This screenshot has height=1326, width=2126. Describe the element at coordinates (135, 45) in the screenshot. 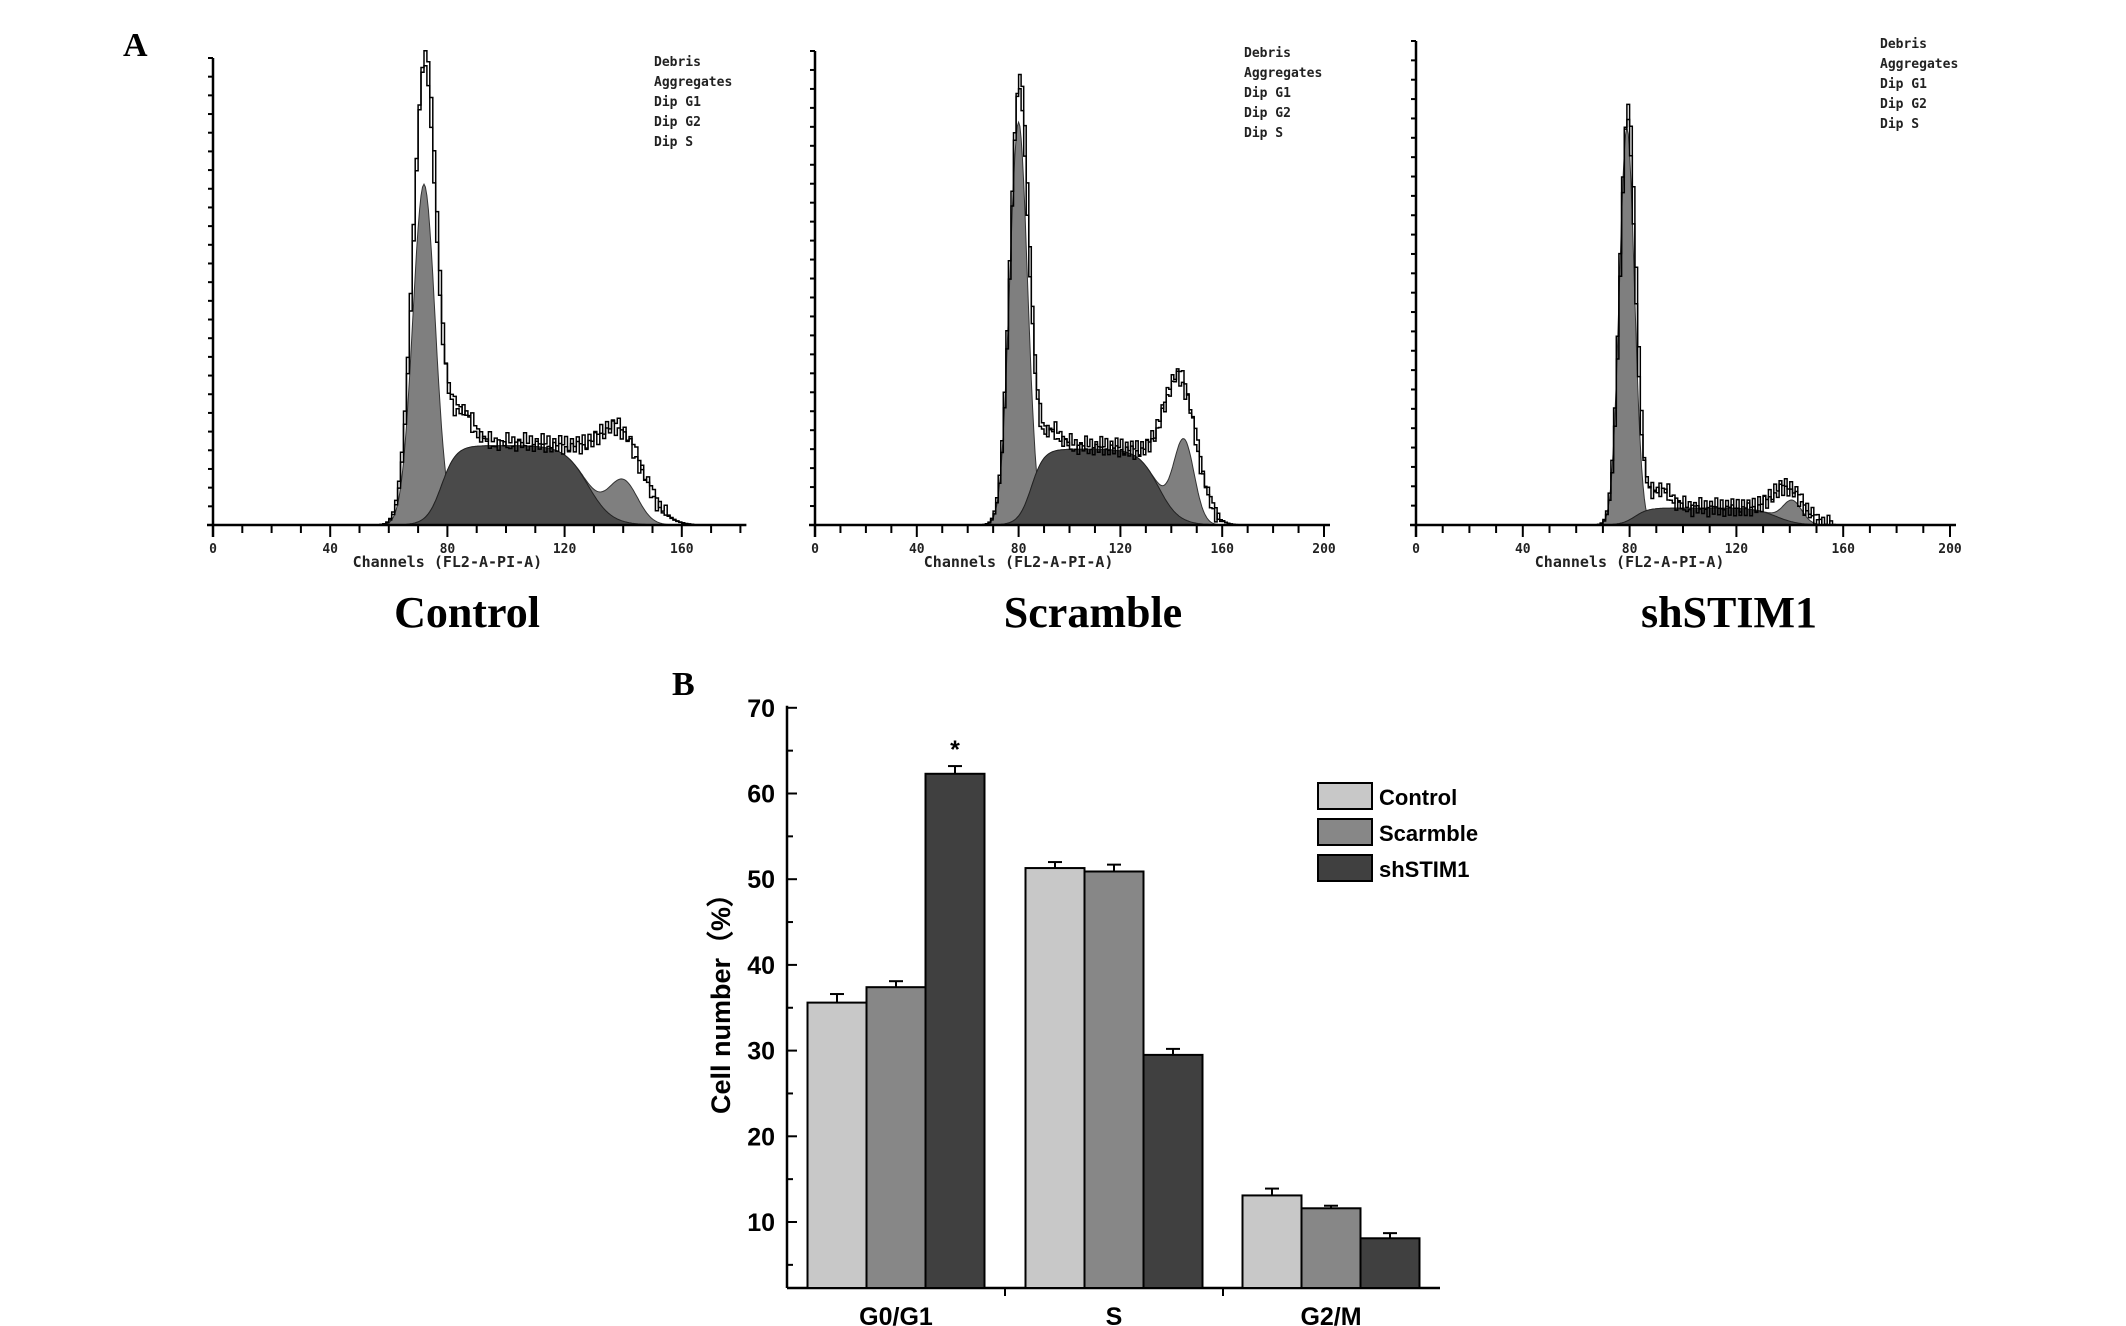

I see `panel-a-label: A` at that location.